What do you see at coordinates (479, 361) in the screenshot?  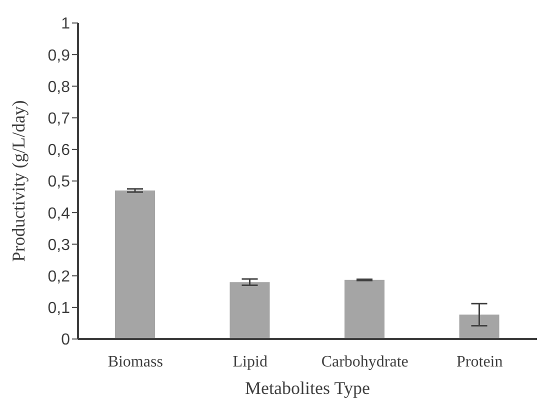 I see `x-tick-label: Protein` at bounding box center [479, 361].